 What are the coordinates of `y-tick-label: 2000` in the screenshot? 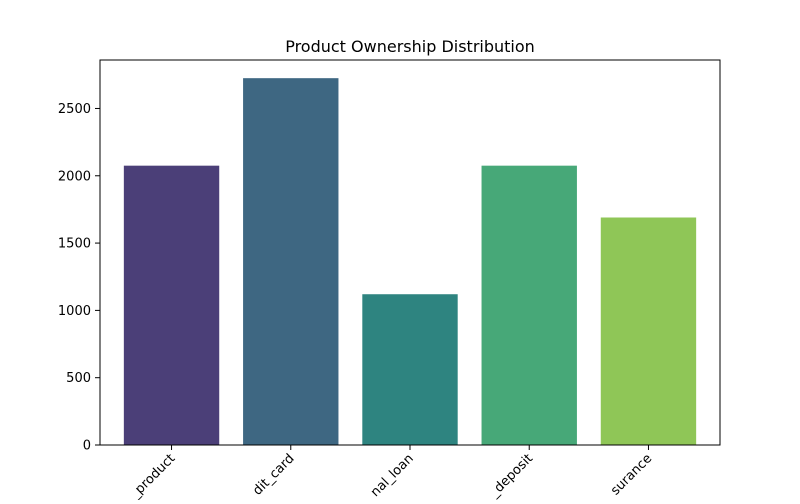 It's located at (74, 176).